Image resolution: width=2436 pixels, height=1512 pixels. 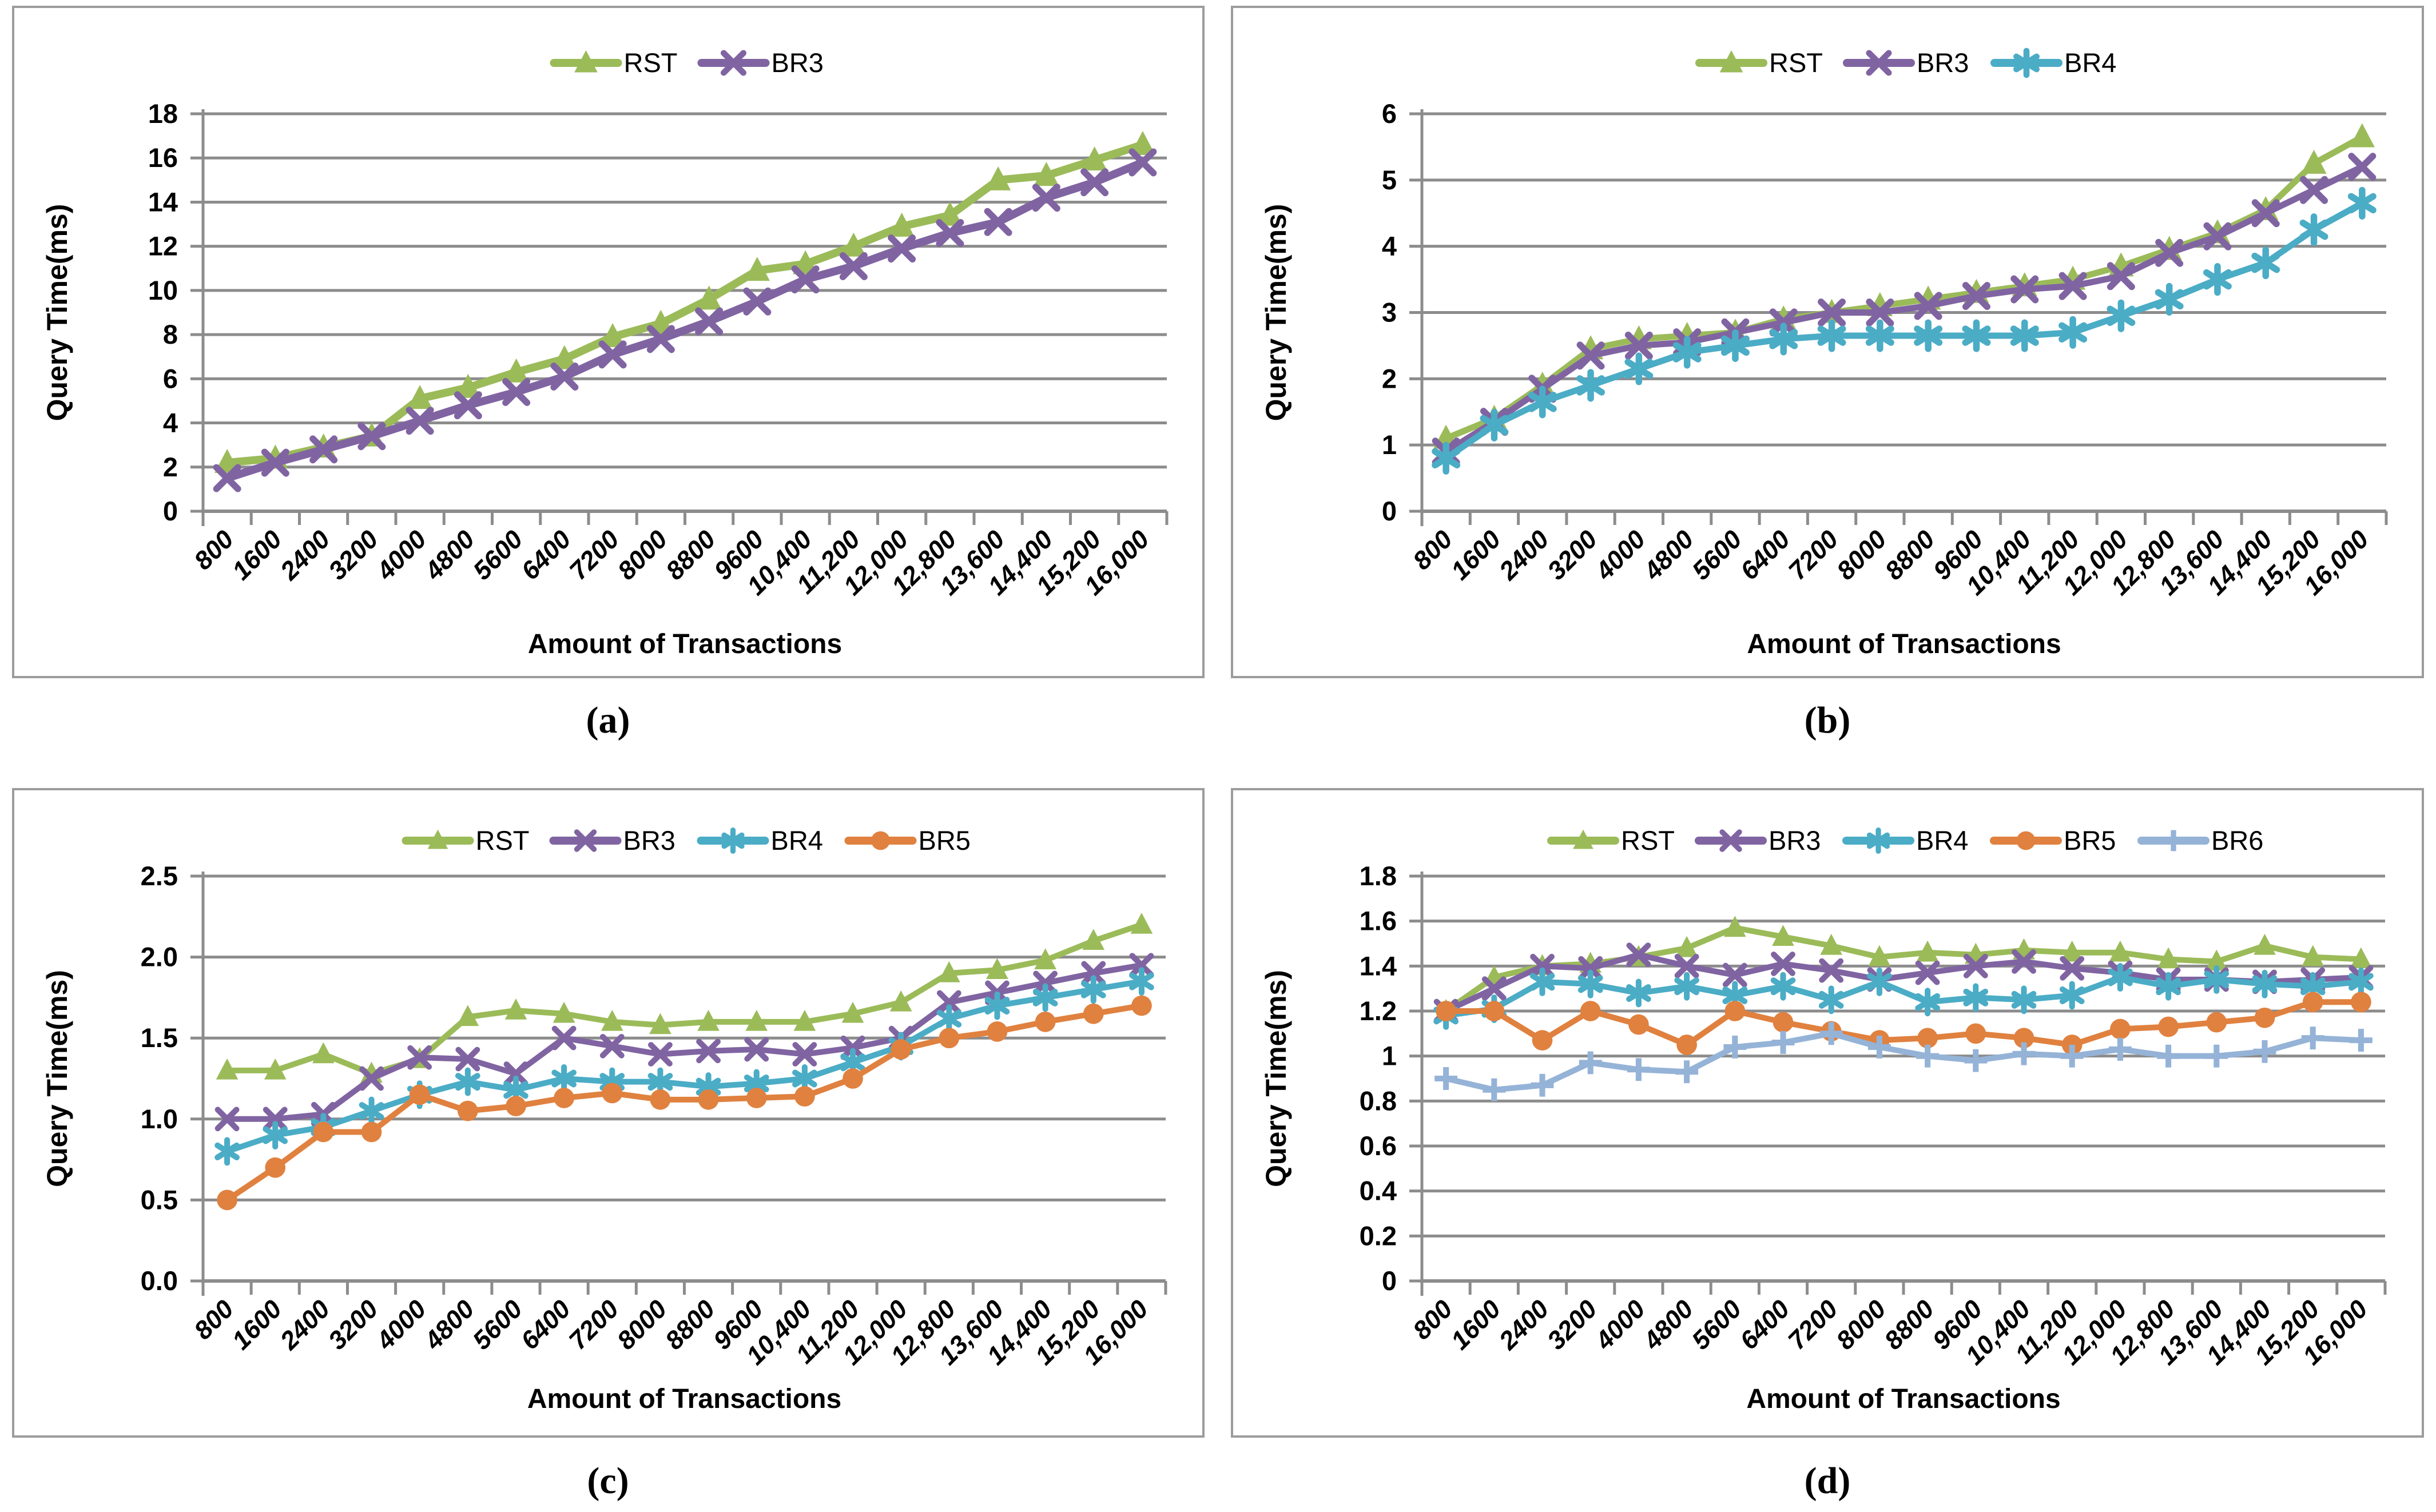 What do you see at coordinates (1378, 876) in the screenshot?
I see `svg-text: 1.8` at bounding box center [1378, 876].